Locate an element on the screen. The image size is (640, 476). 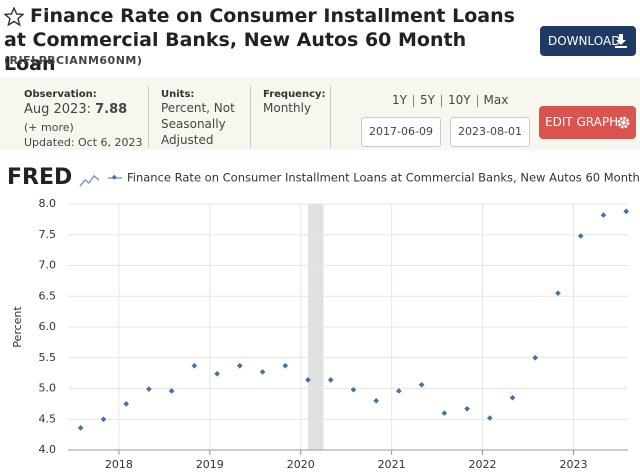
x-tick-label: 2018 is located at coordinates (119, 464).